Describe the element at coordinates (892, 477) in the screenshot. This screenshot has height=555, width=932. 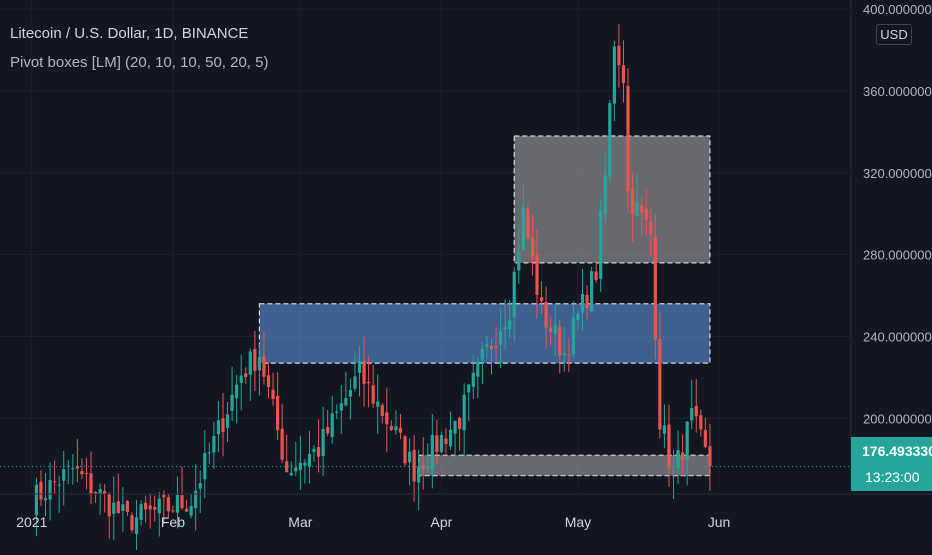
I see `bar-countdown: 13:23:00` at that location.